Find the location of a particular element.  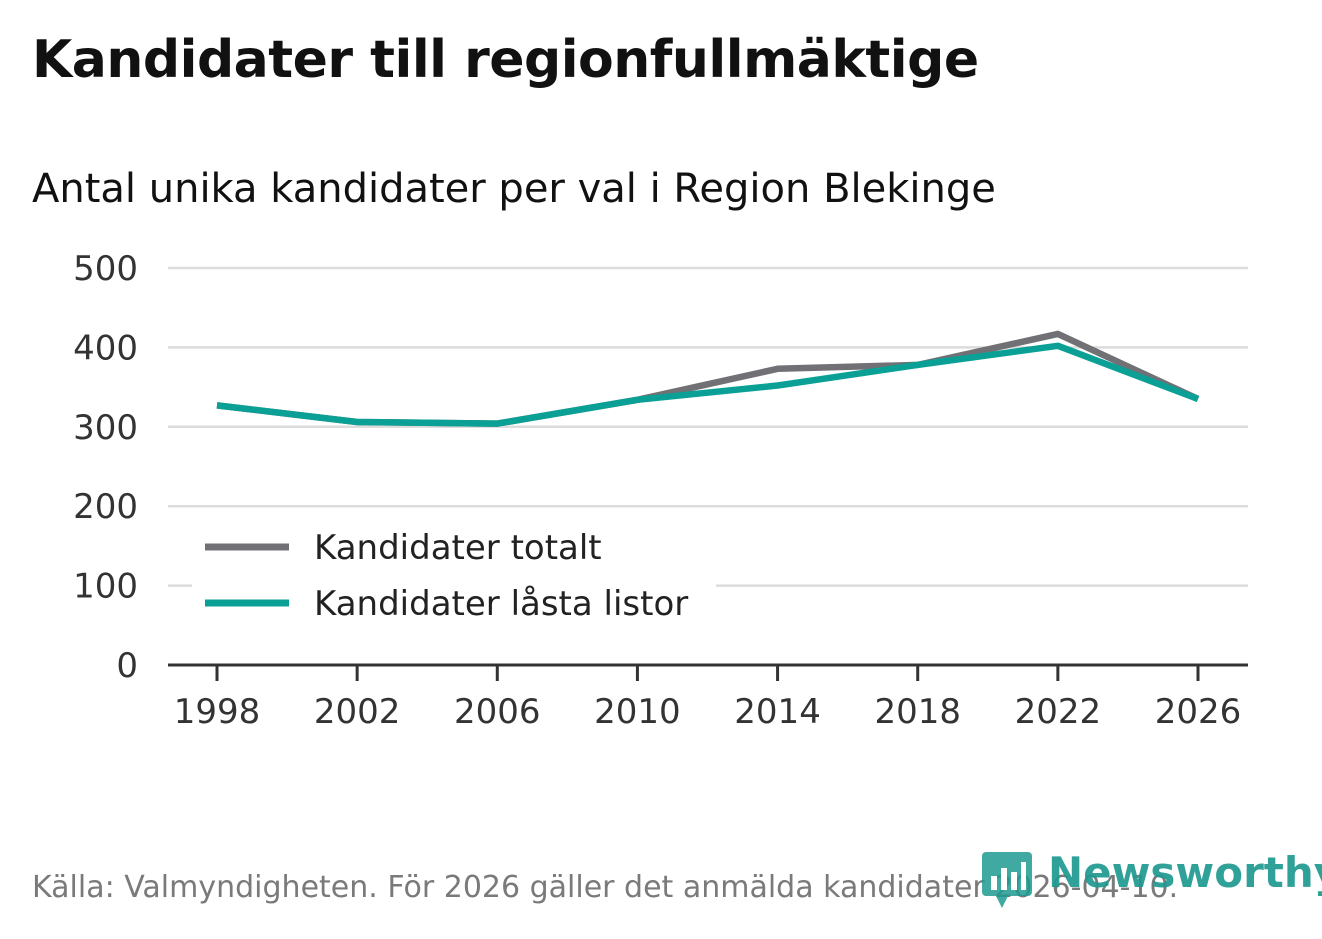

x-tick-label-2002: 2002 is located at coordinates (357, 712).